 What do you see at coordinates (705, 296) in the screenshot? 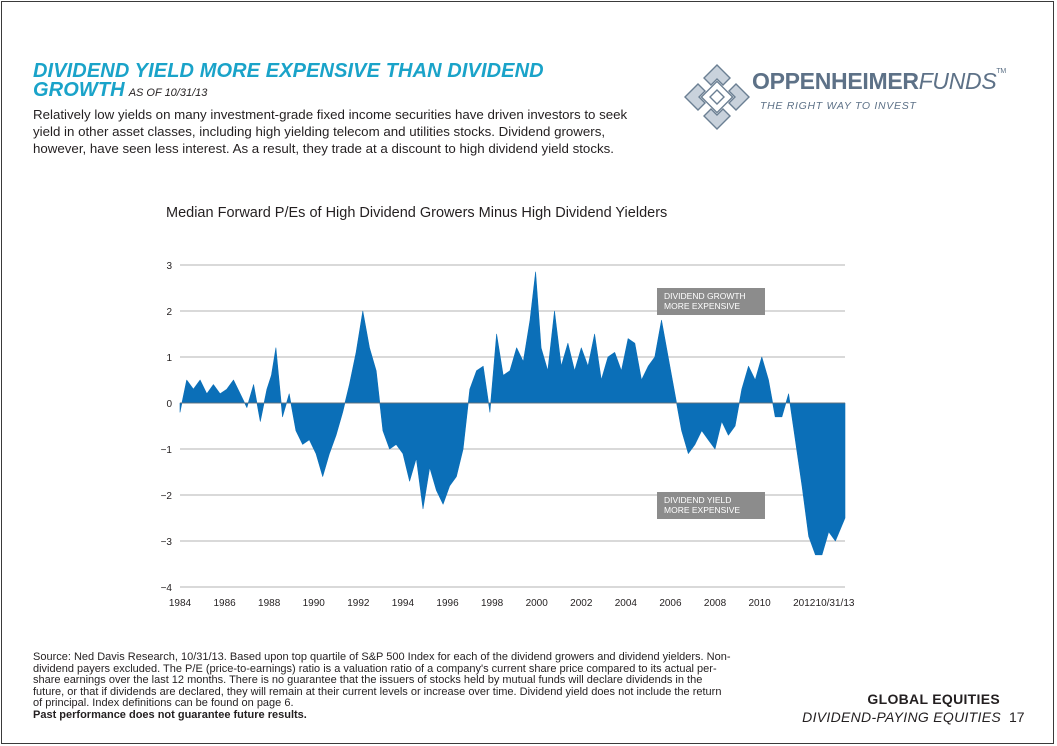
I see `annotation-label: DIVIDEND GROWTH` at bounding box center [705, 296].